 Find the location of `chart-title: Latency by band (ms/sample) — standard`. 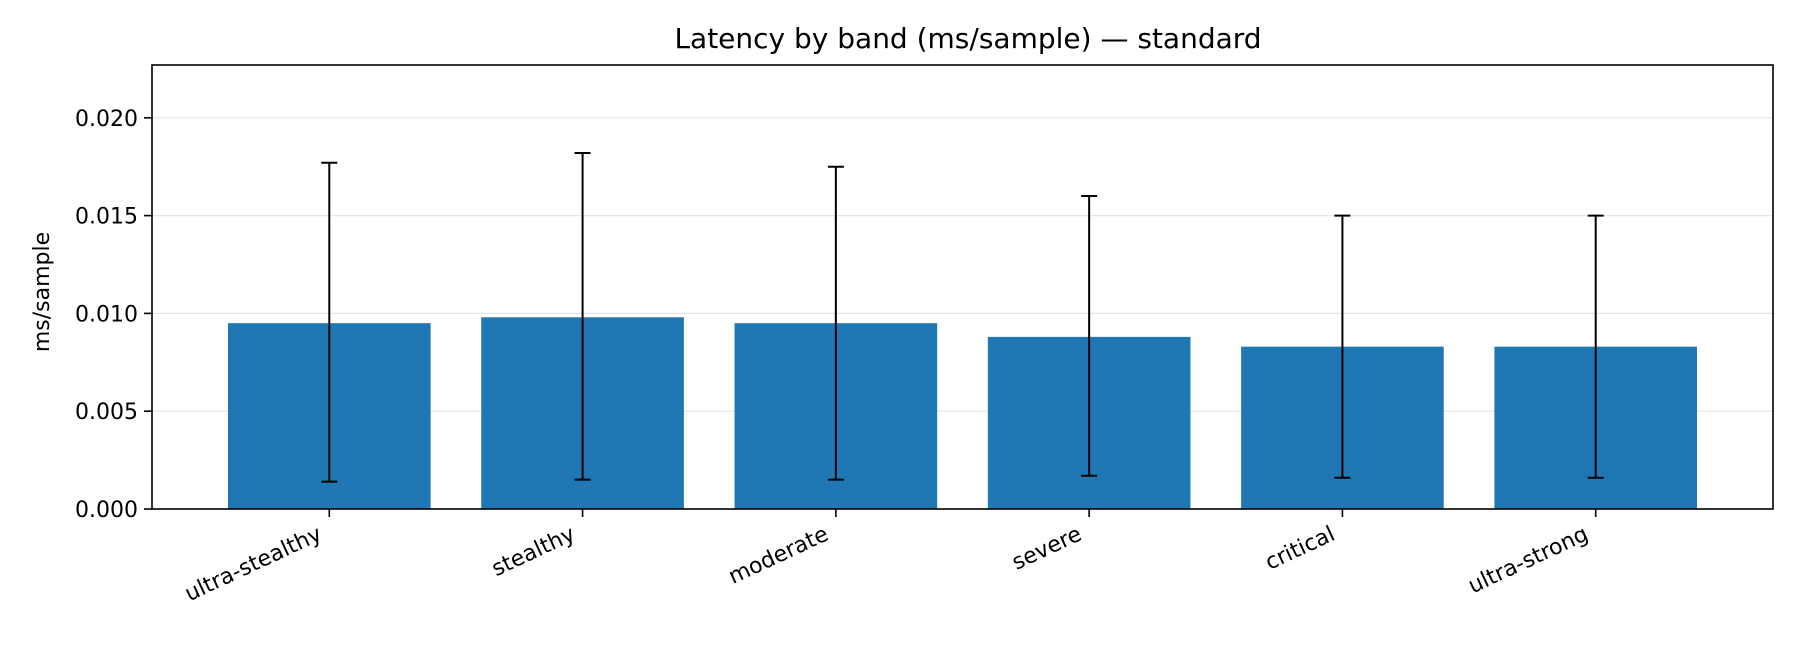

chart-title: Latency by band (ms/sample) — standard is located at coordinates (967, 38).